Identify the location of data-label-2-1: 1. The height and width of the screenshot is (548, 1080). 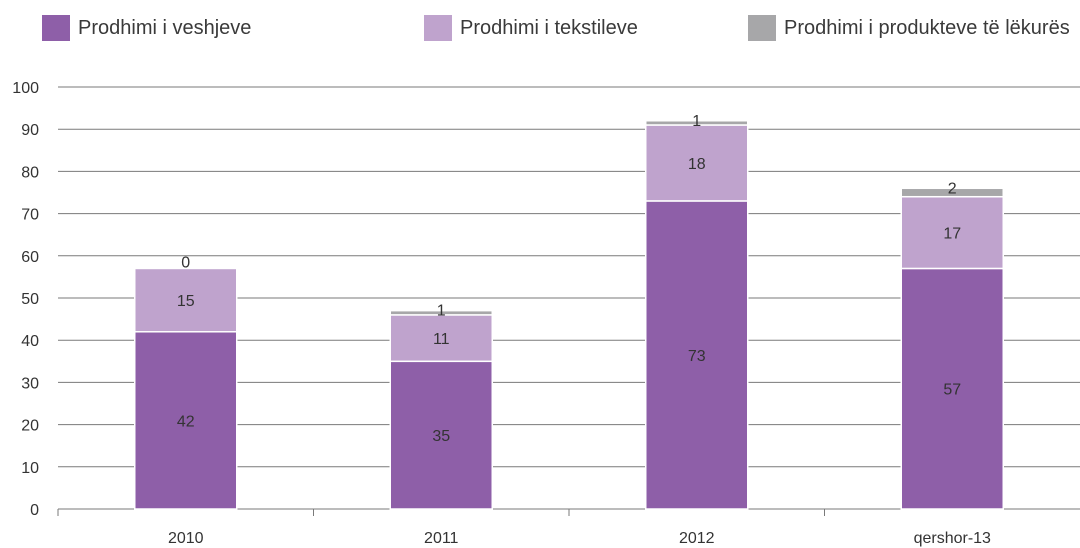
(441, 311).